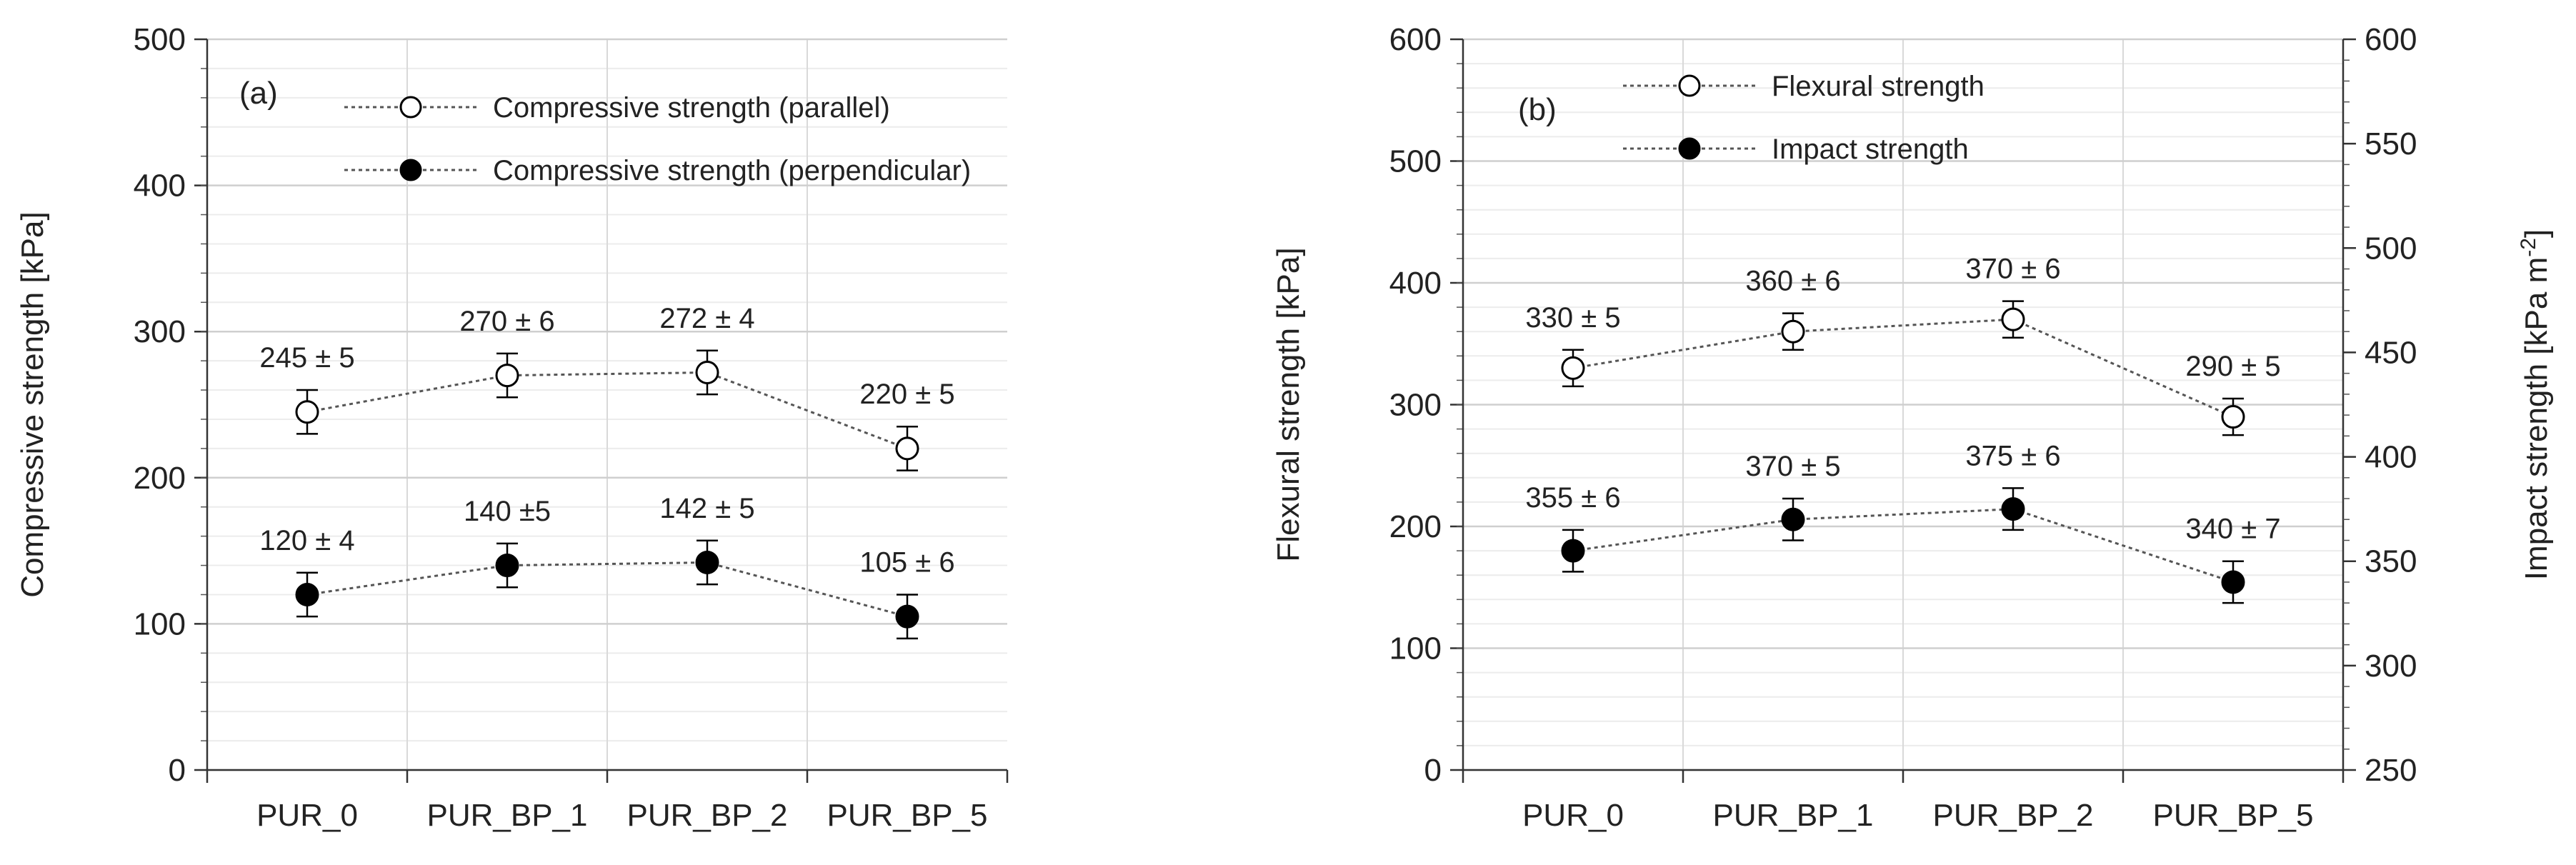 This screenshot has height=865, width=2576. What do you see at coordinates (2391, 352) in the screenshot?
I see `y2-tick-label: 450` at bounding box center [2391, 352].